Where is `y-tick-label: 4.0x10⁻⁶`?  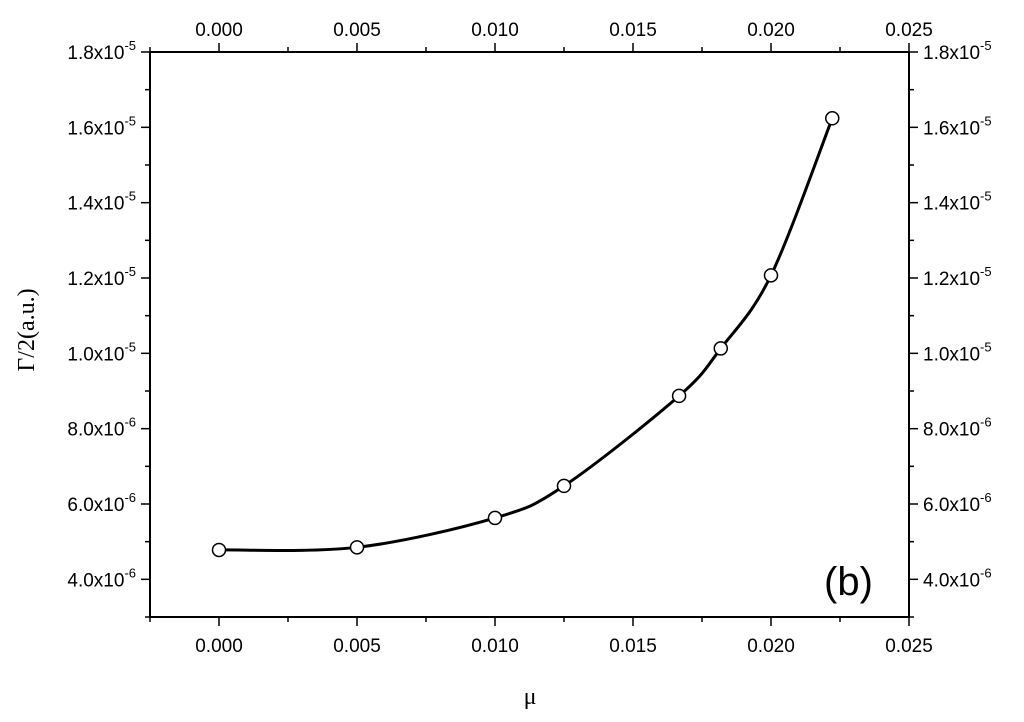
y-tick-label: 4.0x10⁻⁶ is located at coordinates (101, 578).